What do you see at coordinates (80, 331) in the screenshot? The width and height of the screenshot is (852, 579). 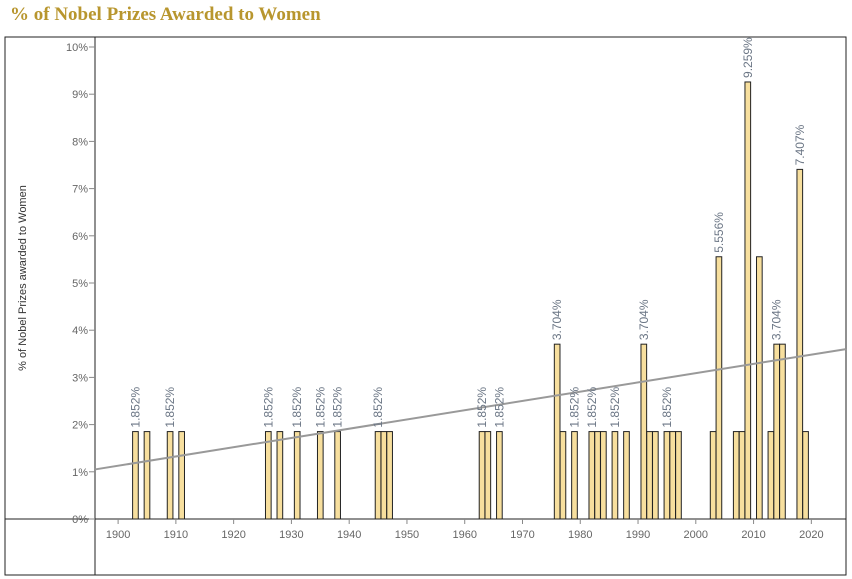 I see `y-tick-label: 4%` at bounding box center [80, 331].